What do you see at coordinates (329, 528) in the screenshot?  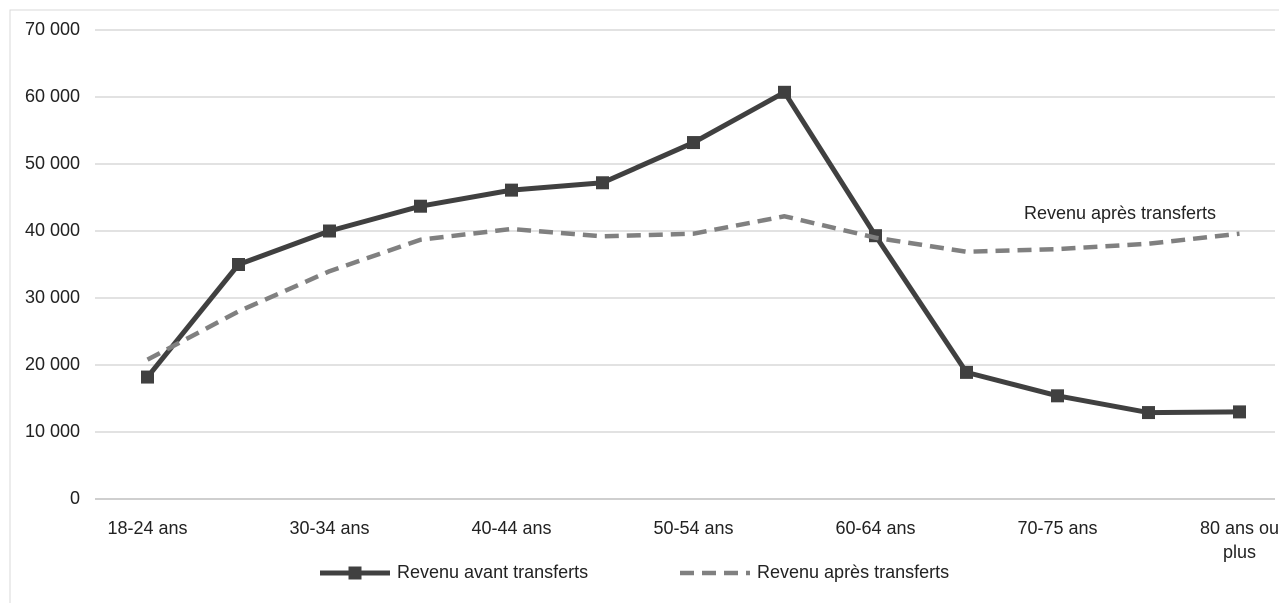 I see `x-tick-label: 30-34 ans` at bounding box center [329, 528].